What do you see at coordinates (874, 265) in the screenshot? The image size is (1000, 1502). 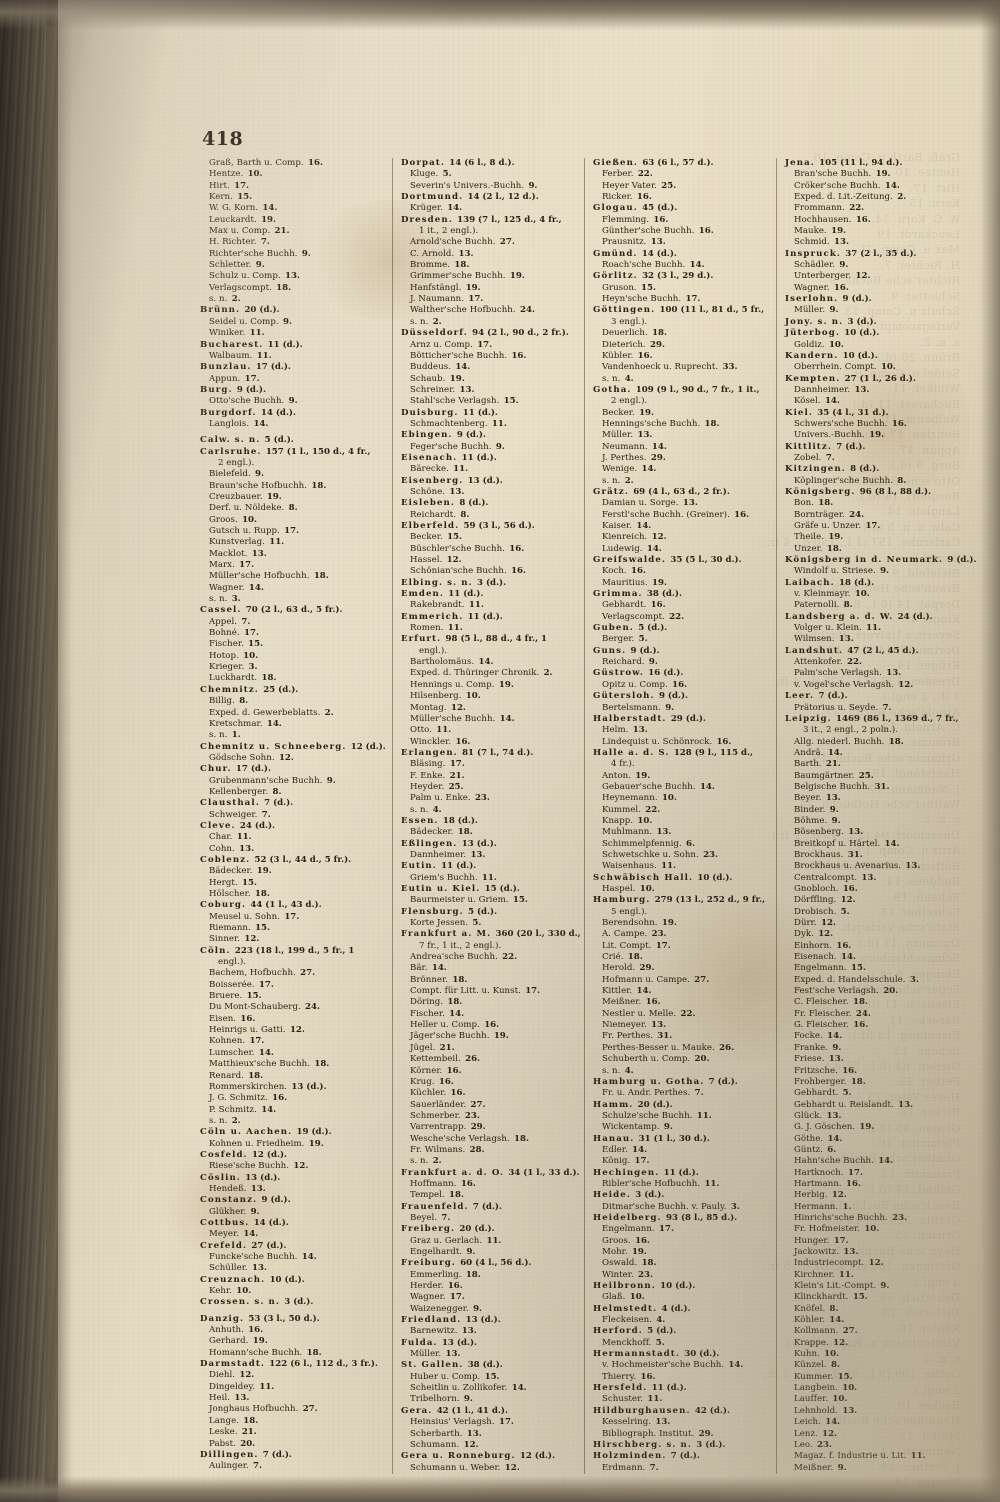 I see `publisher-entry: Schädler. 9.` at bounding box center [874, 265].